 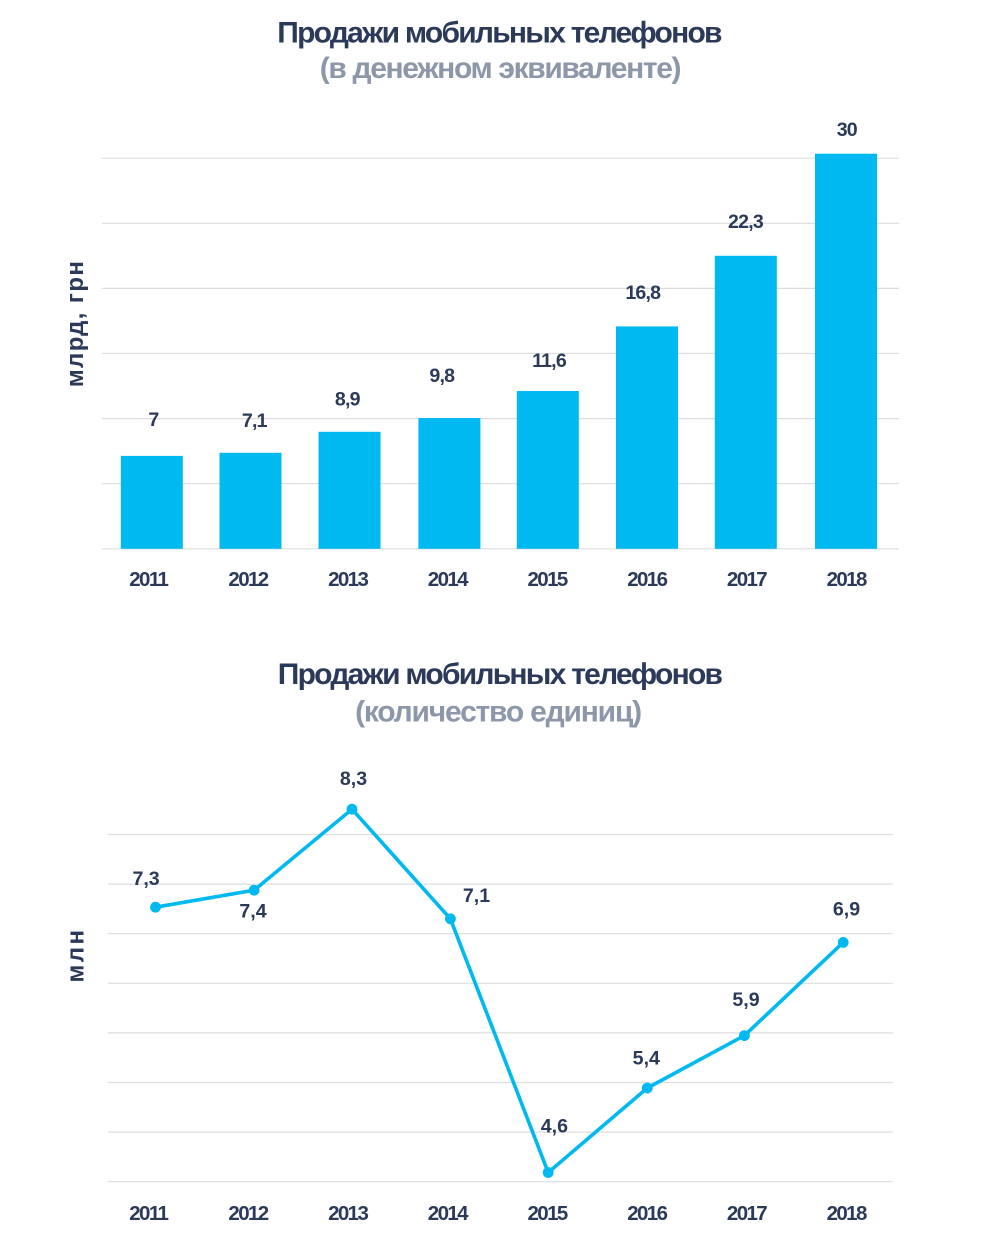 I want to click on svg-text: (в денежном эквиваленте), so click(x=500, y=68).